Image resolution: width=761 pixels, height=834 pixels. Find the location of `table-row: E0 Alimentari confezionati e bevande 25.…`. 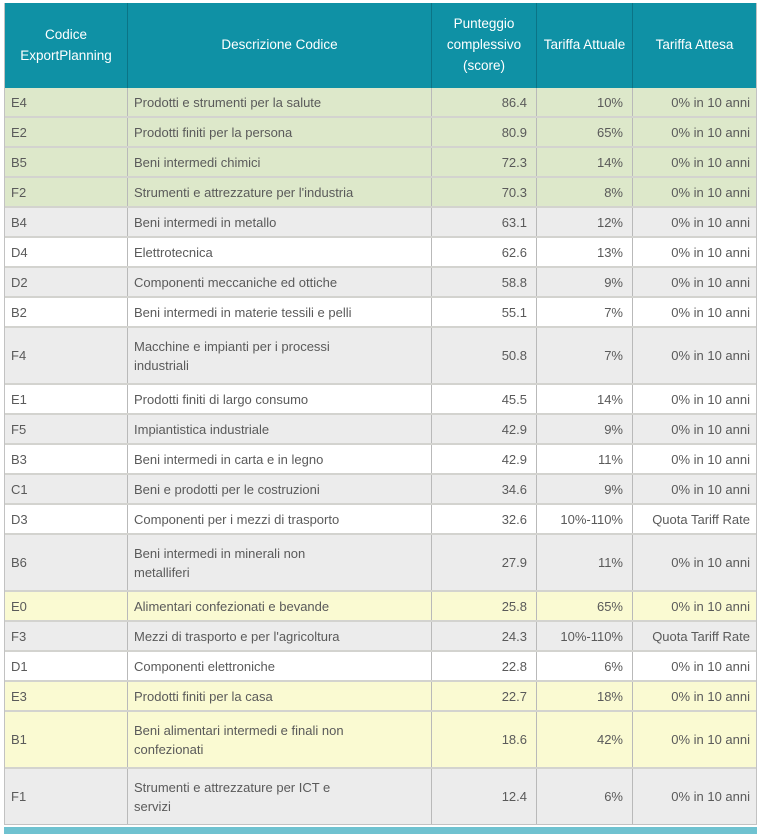

table-row: E0 Alimentari confezionati e bevande 25.… is located at coordinates (380, 607).